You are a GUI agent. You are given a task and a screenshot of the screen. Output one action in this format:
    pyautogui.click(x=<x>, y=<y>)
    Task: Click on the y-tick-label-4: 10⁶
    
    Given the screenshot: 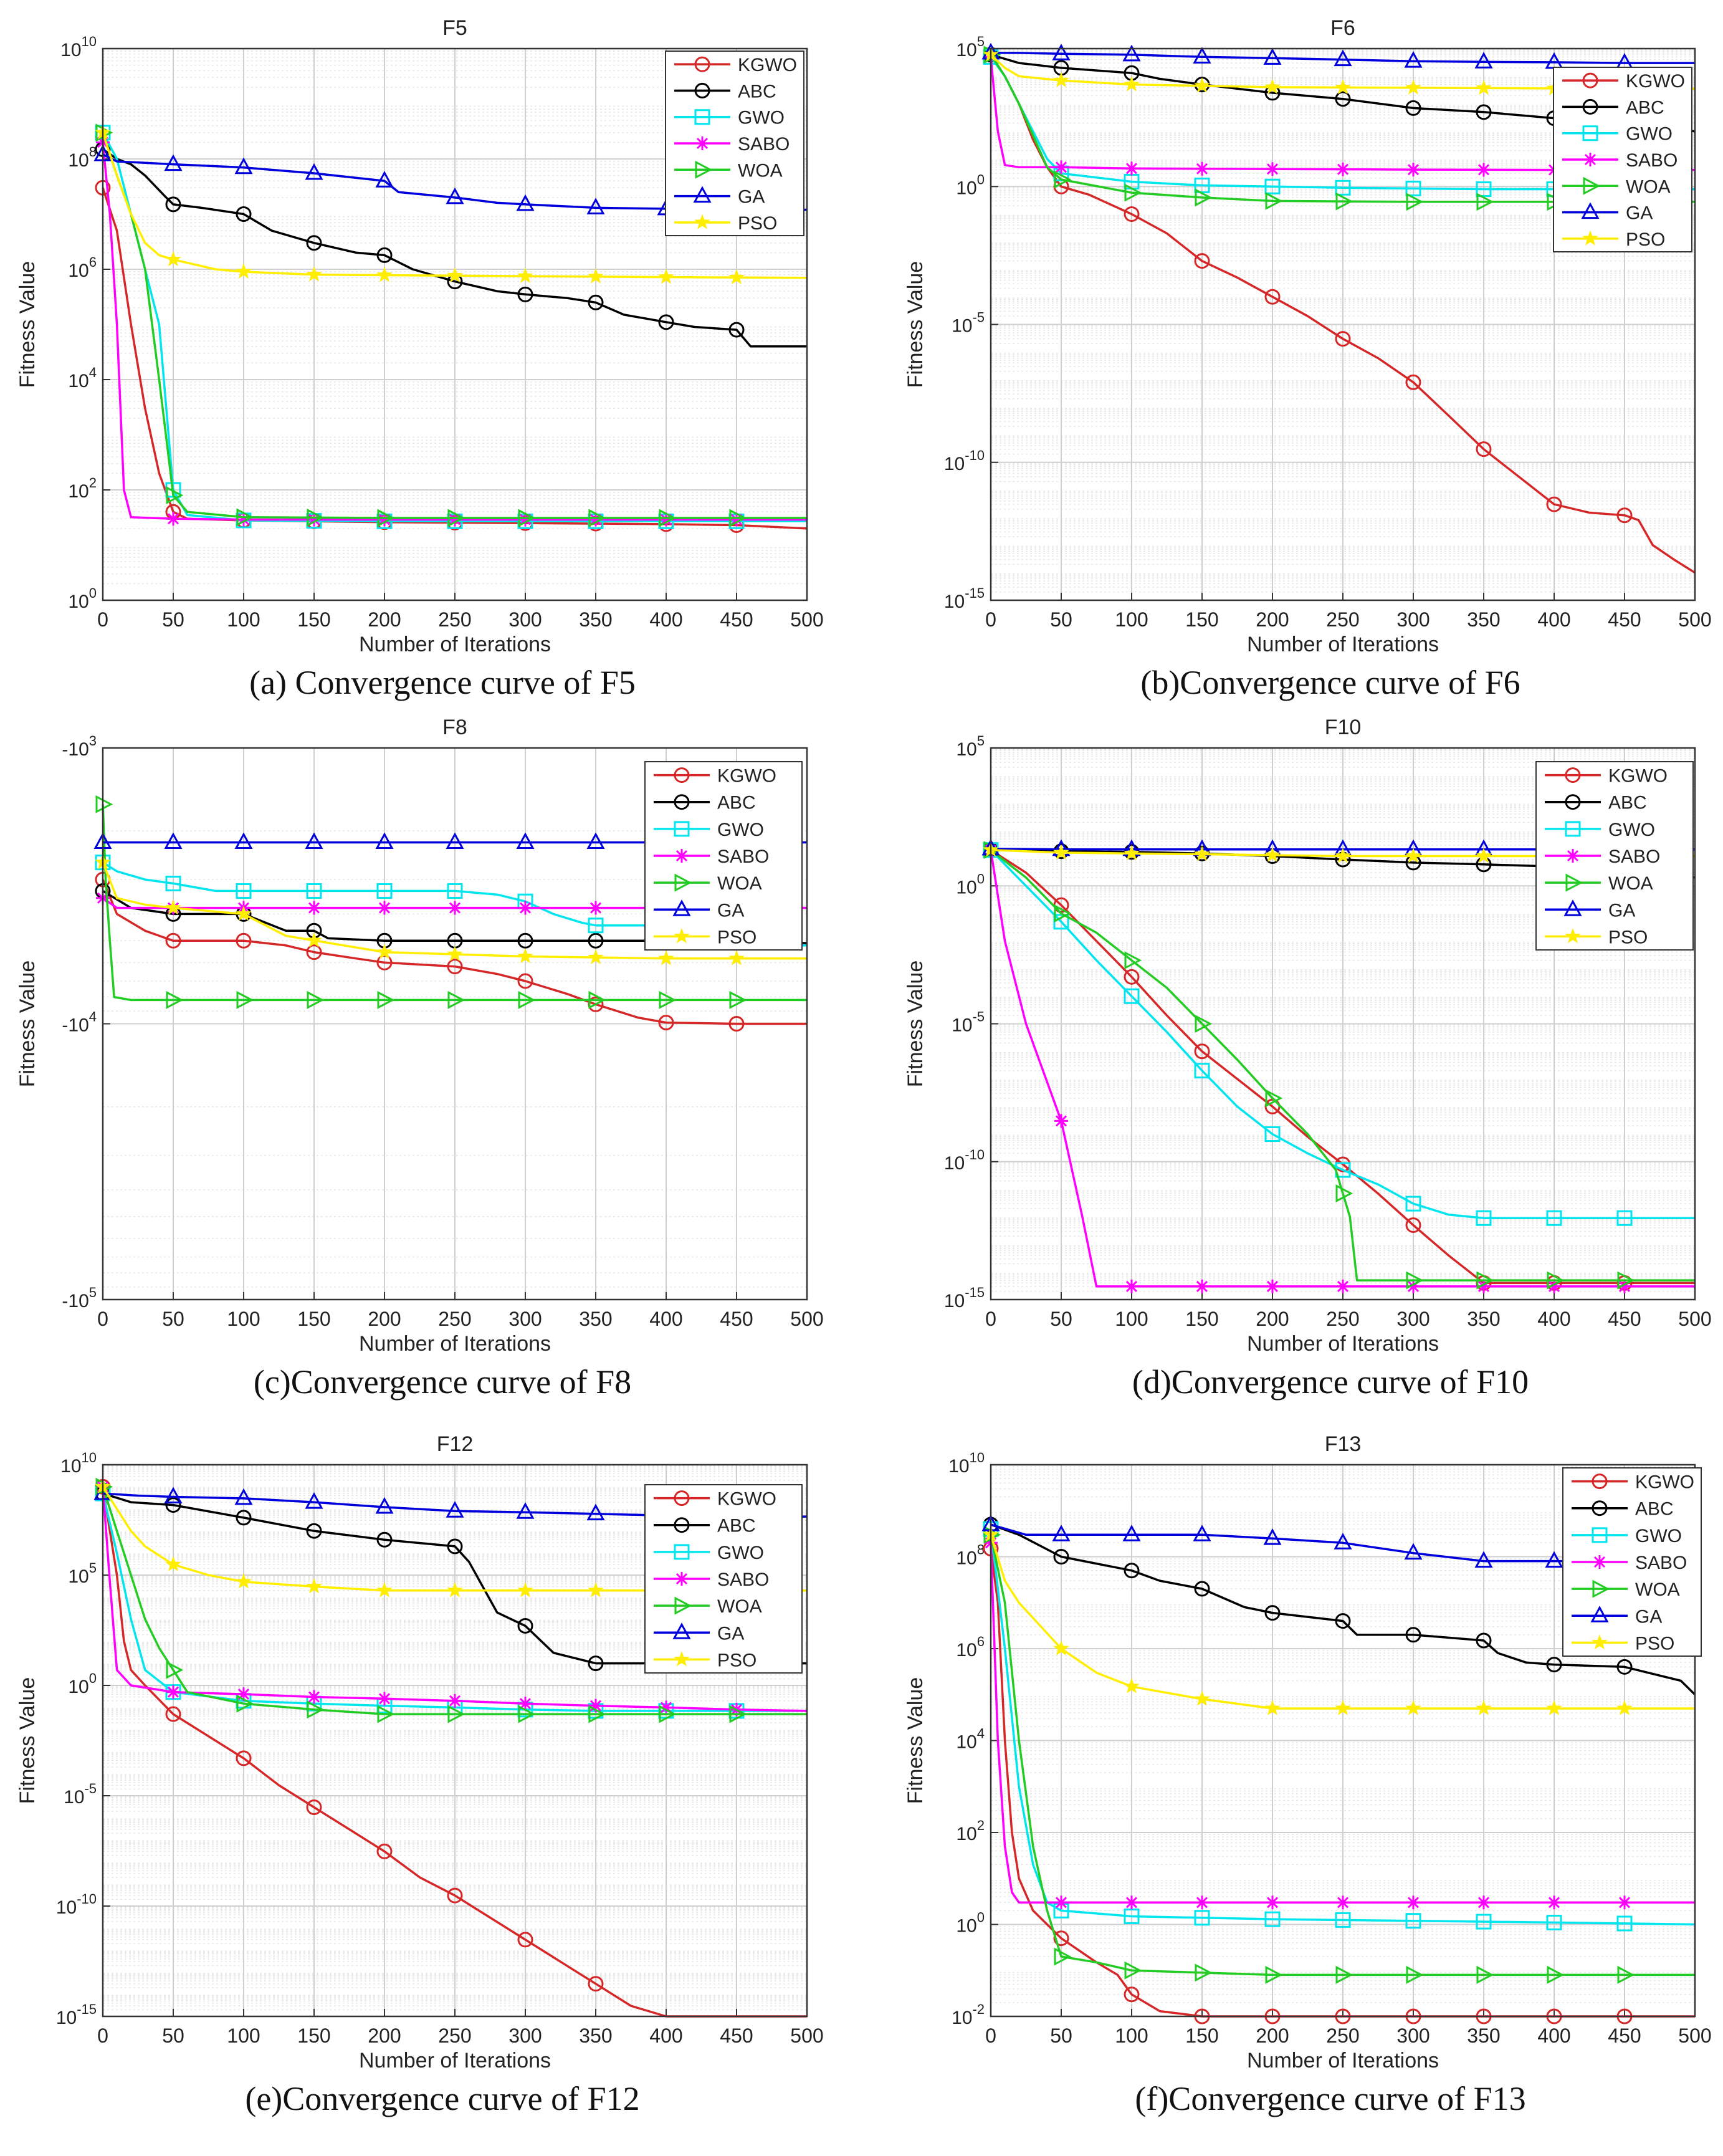 What is the action you would take?
    pyautogui.click(x=970, y=1647)
    